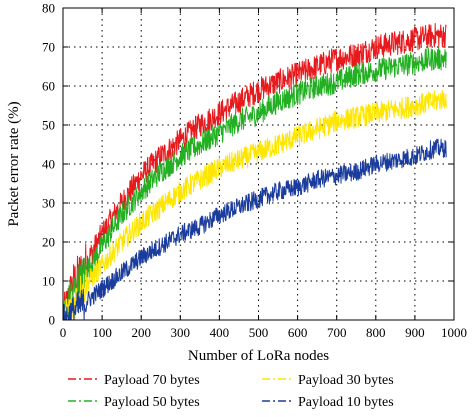 Image resolution: width=474 pixels, height=417 pixels. Describe the element at coordinates (48, 203) in the screenshot. I see `y-tick-label-30: 30` at that location.